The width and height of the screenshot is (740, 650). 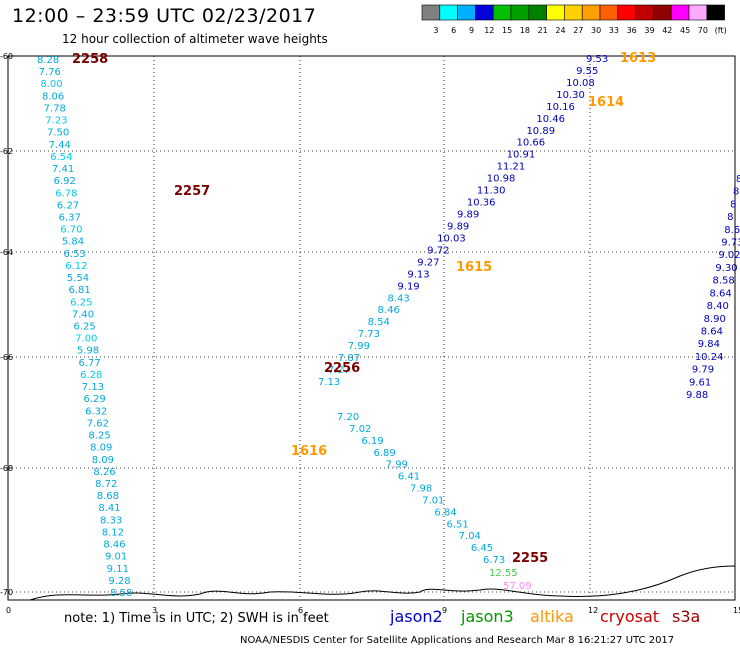 What do you see at coordinates (501, 179) in the screenshot?
I see `wave-height-value: 10.98` at bounding box center [501, 179].